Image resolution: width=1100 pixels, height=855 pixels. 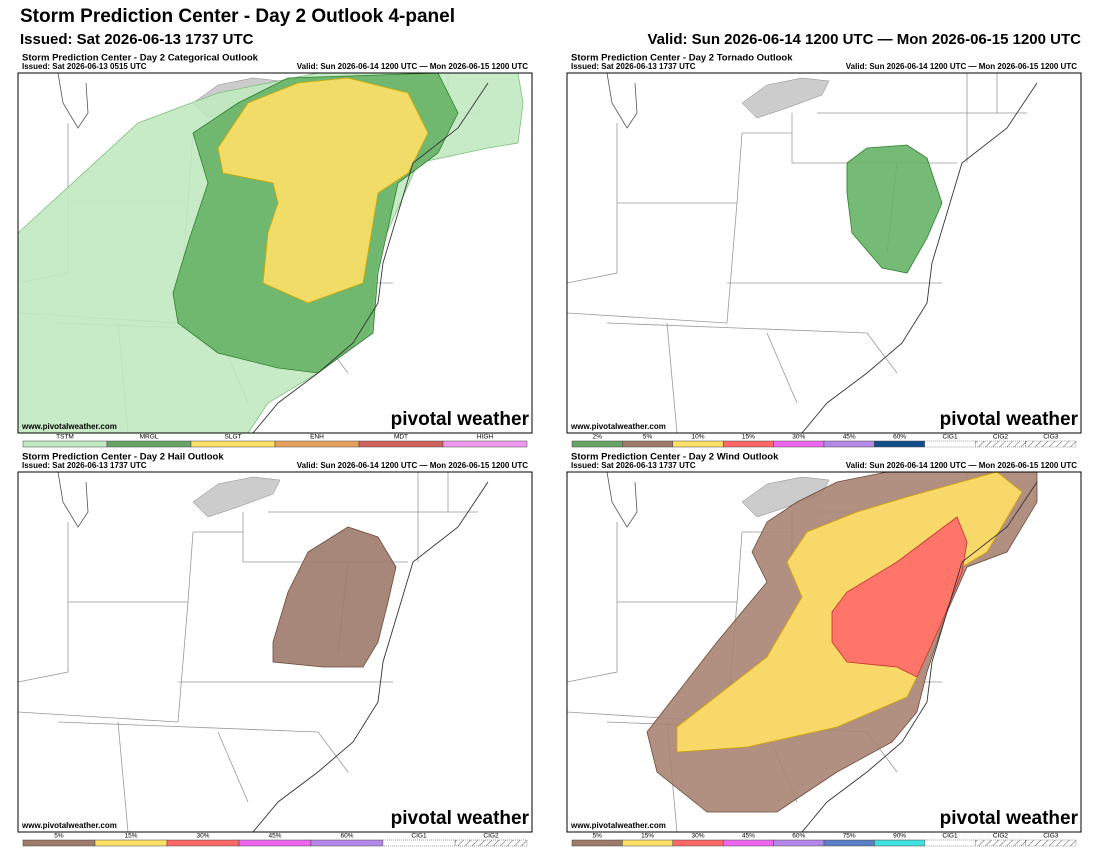 What do you see at coordinates (401, 437) in the screenshot?
I see `legend-label: MDT` at bounding box center [401, 437].